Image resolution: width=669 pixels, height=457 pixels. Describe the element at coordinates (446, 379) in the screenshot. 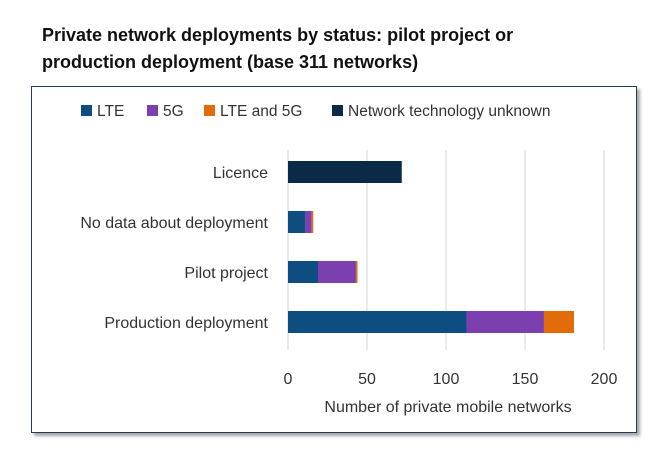

I see `x-tick-label: 100` at that location.